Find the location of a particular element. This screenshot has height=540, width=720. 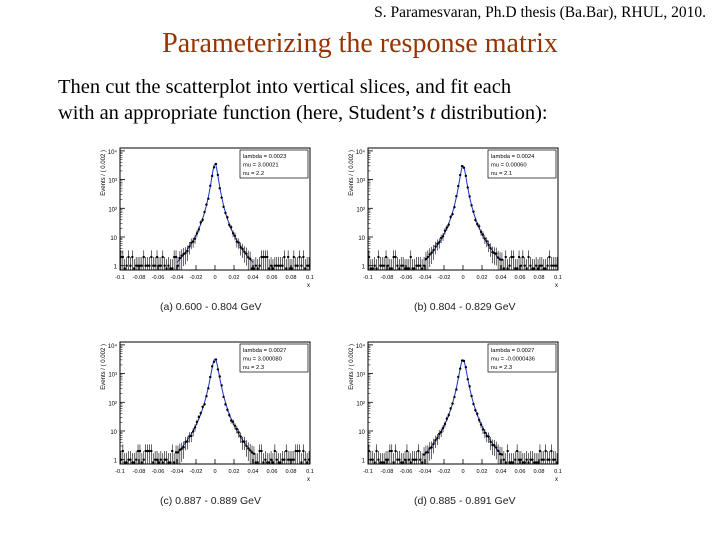

stats-line: mu = 3.000080 is located at coordinates (262, 360).